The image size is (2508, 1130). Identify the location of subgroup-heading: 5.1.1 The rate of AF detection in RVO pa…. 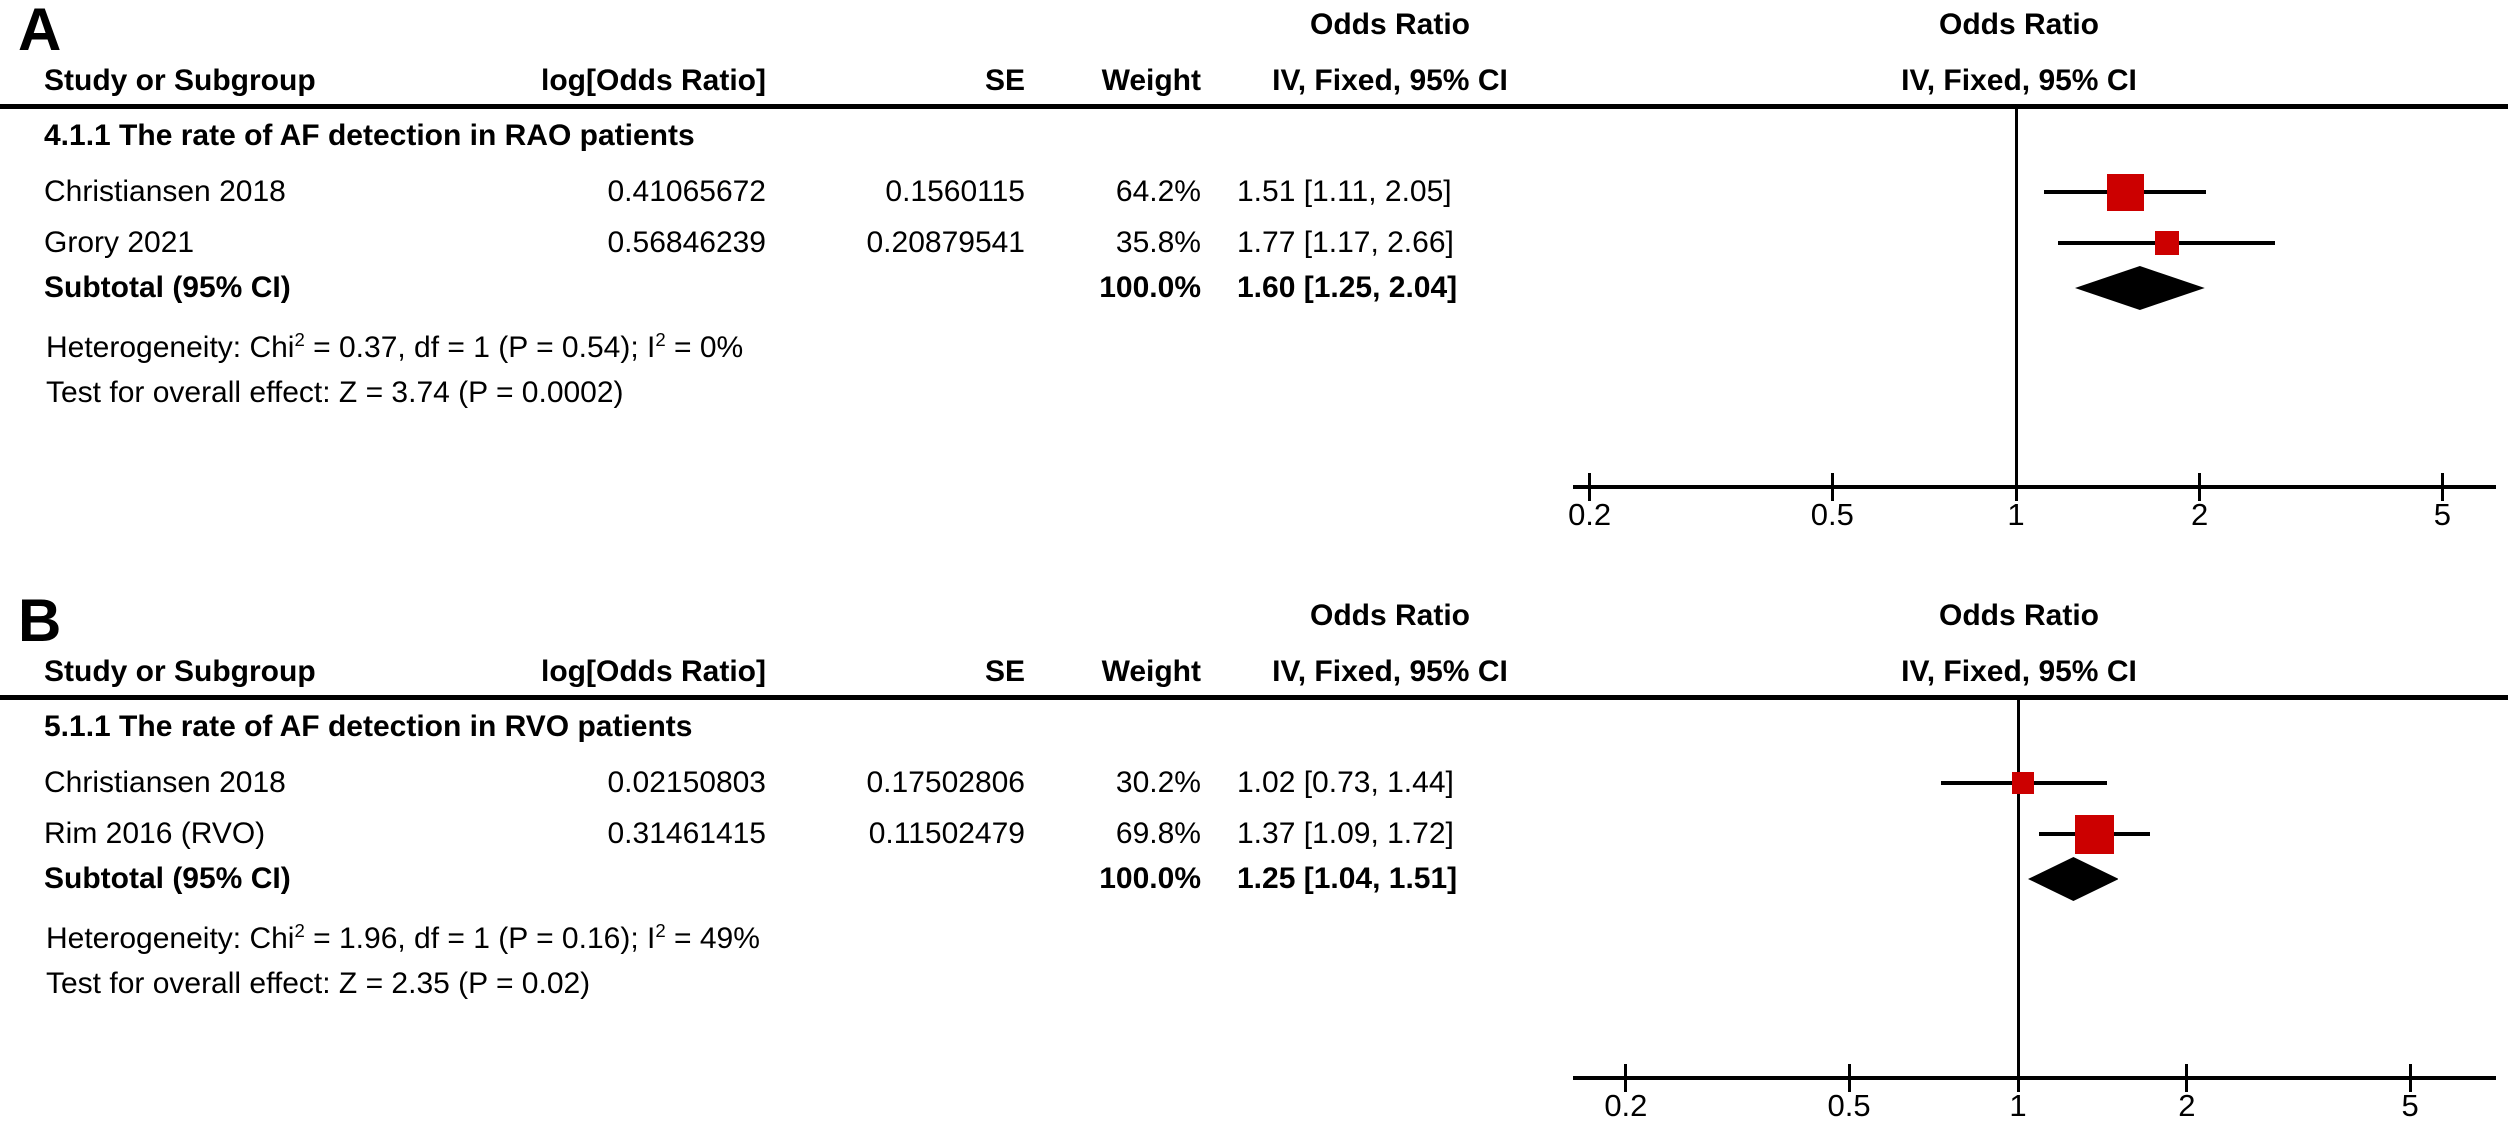
(368, 726).